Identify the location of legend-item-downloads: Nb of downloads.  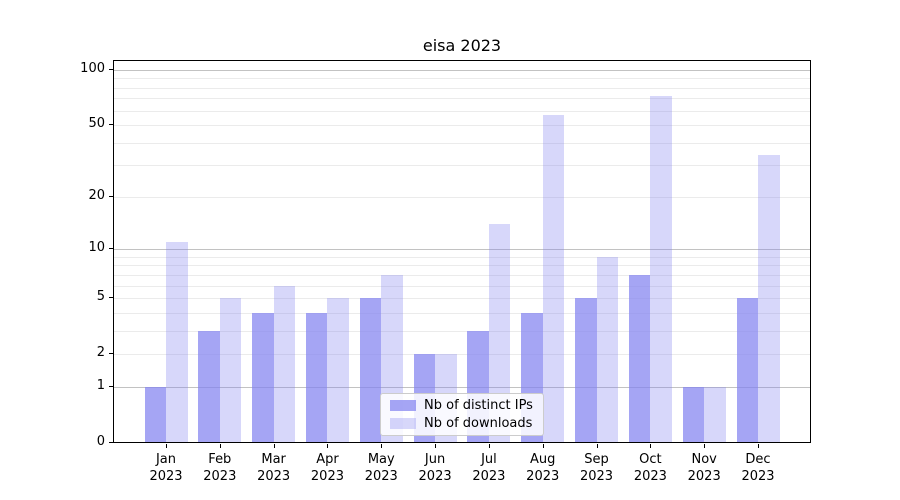
(466, 423).